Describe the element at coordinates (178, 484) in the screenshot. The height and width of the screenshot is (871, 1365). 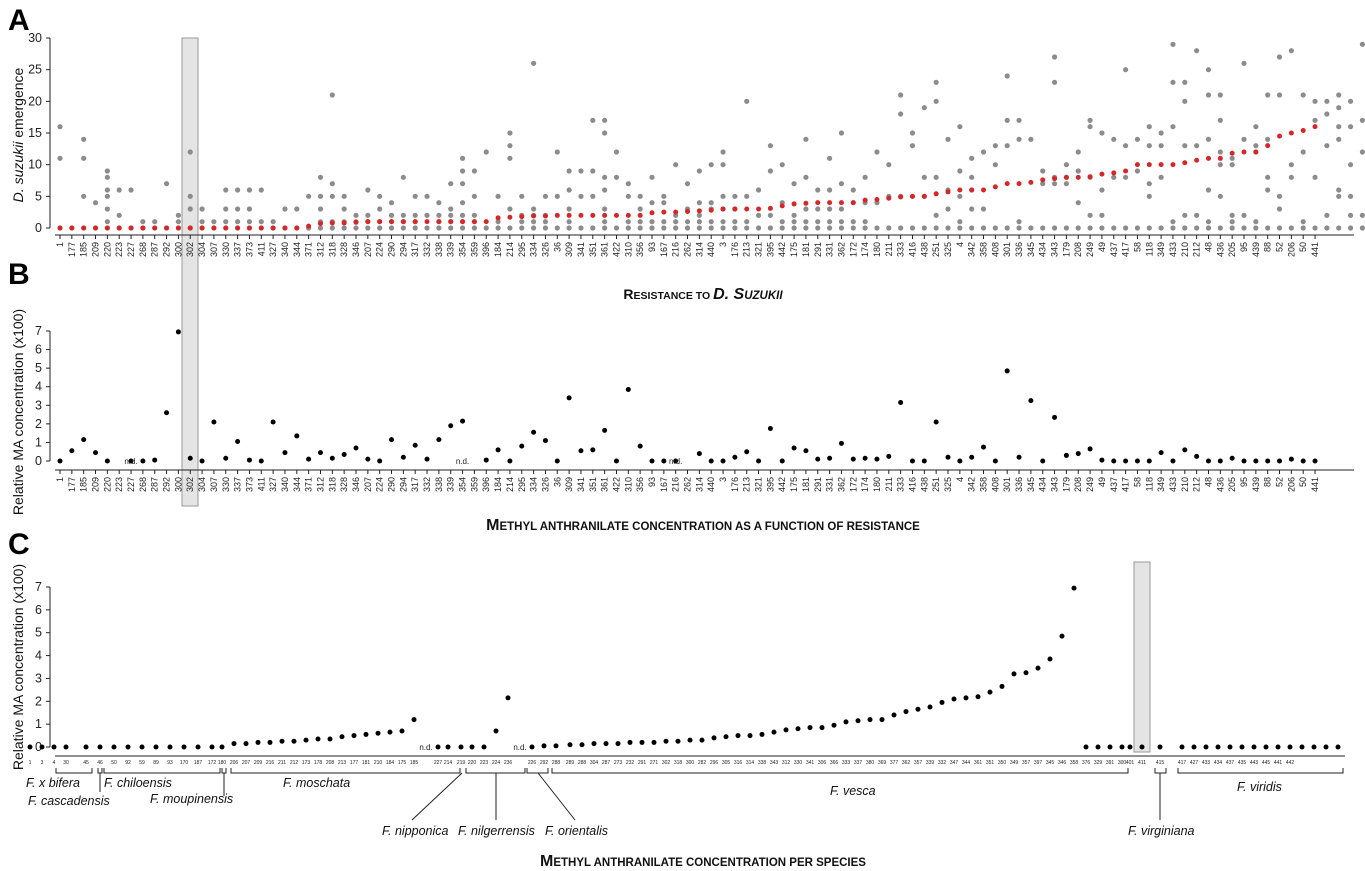
I see `panel-b-x-tick-label: 300` at that location.